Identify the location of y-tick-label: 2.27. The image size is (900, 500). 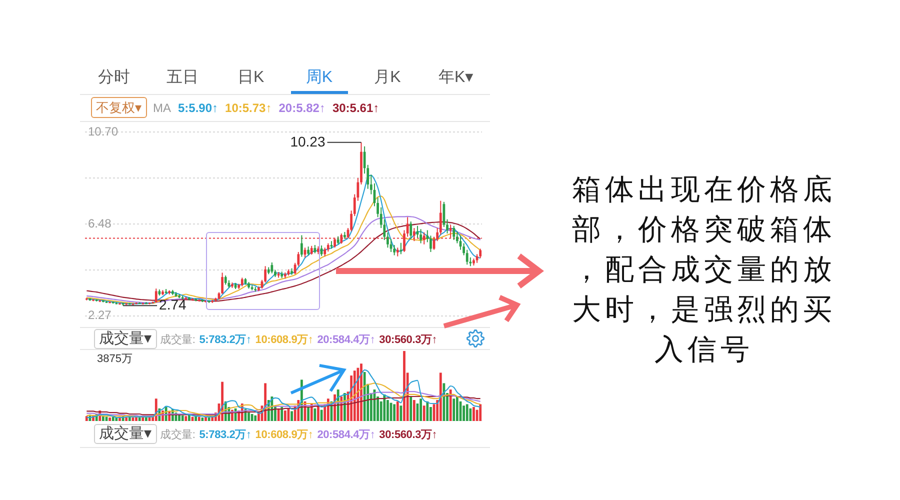
(100, 315).